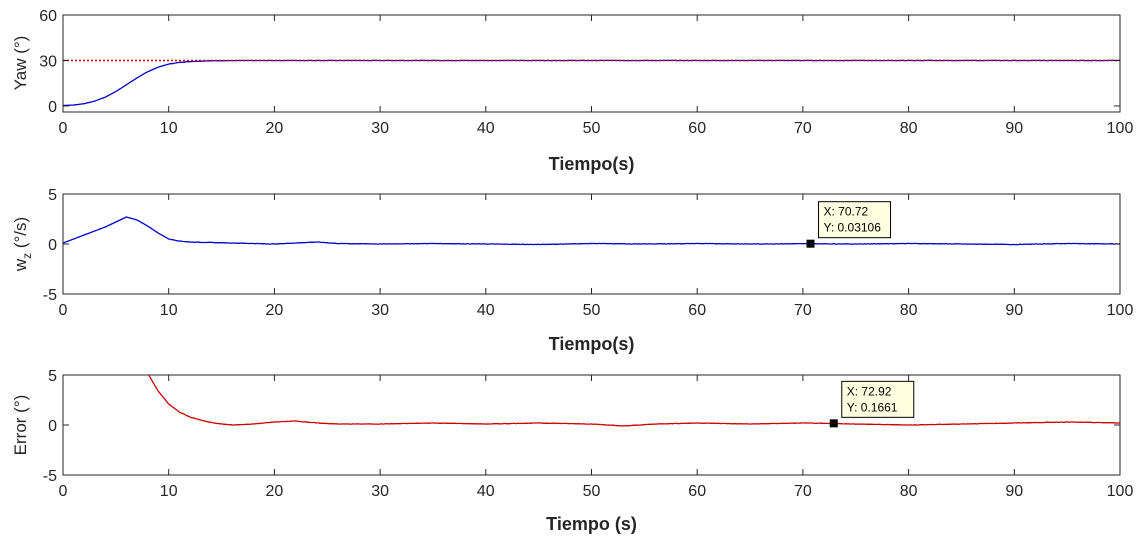 The height and width of the screenshot is (540, 1146). Describe the element at coordinates (1014, 128) in the screenshot. I see `yaw-x-tick-label: 90` at that location.